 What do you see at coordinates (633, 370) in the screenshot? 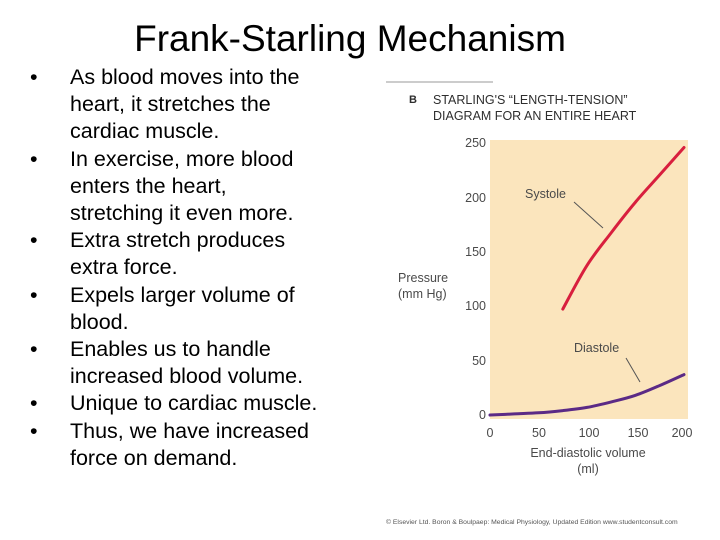
I see `diastole-leader-line` at bounding box center [633, 370].